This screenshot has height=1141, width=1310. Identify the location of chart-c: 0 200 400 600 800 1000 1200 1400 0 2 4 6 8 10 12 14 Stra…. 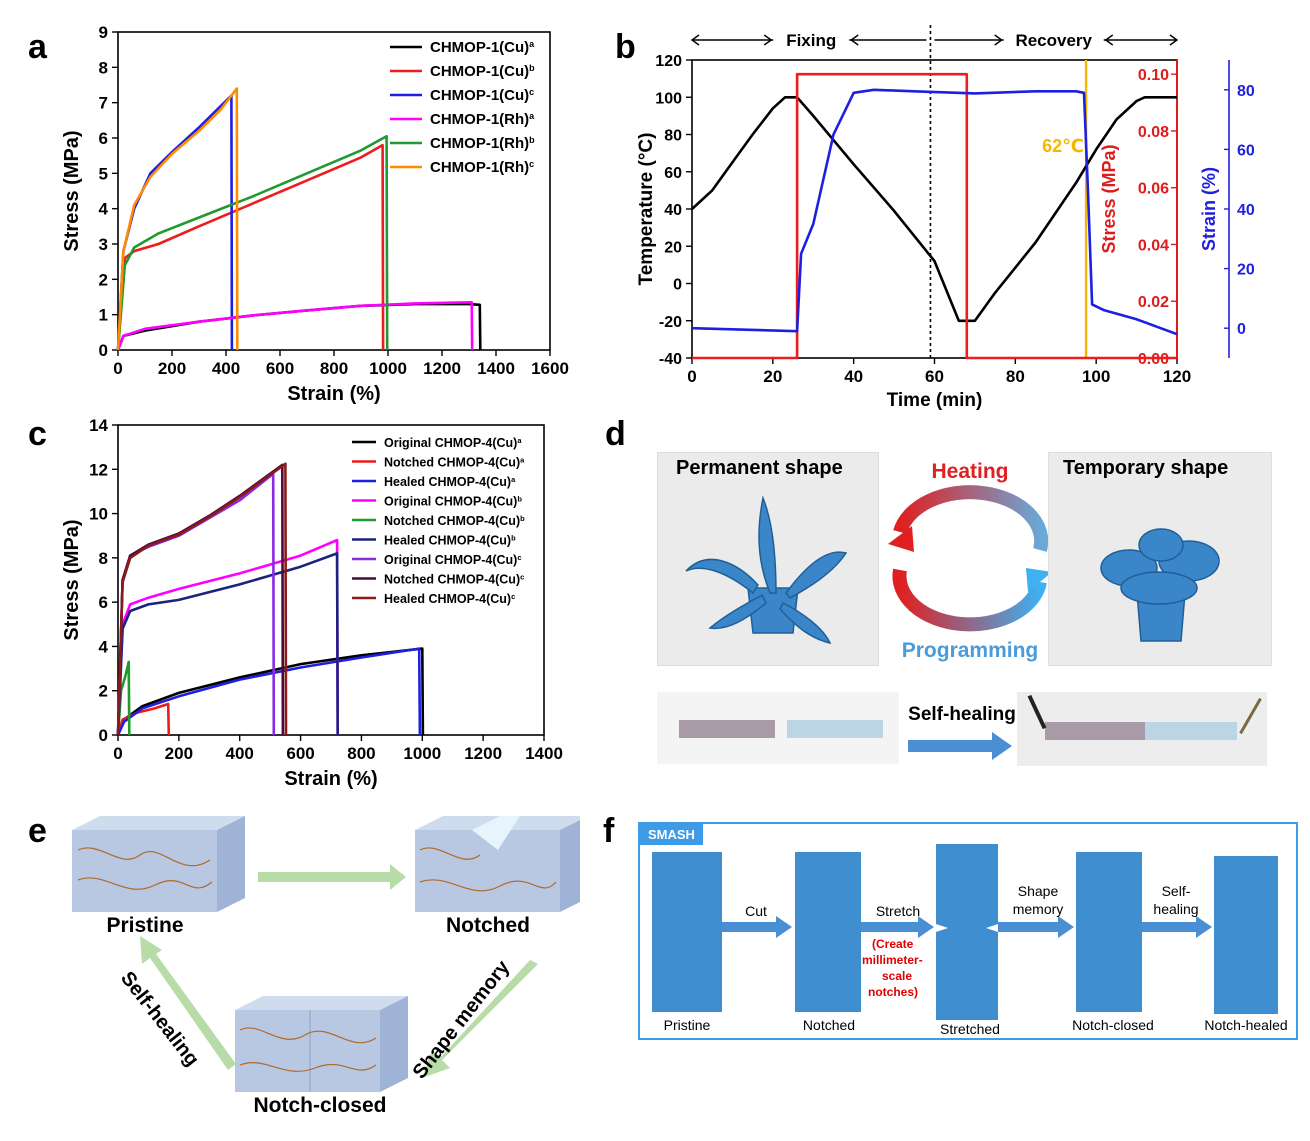
(312, 603).